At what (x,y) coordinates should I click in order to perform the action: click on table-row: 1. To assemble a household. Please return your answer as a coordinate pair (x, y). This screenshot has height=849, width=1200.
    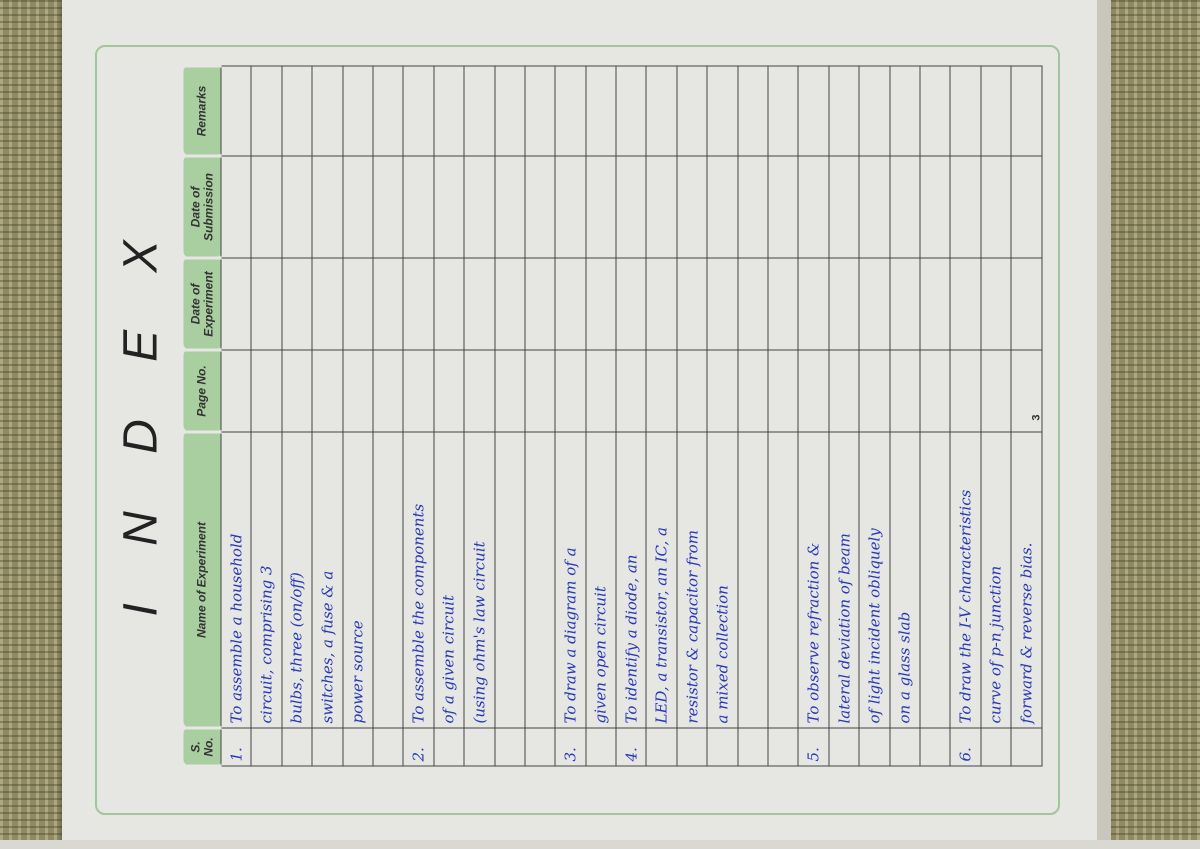
    Looking at the image, I should click on (236, 416).